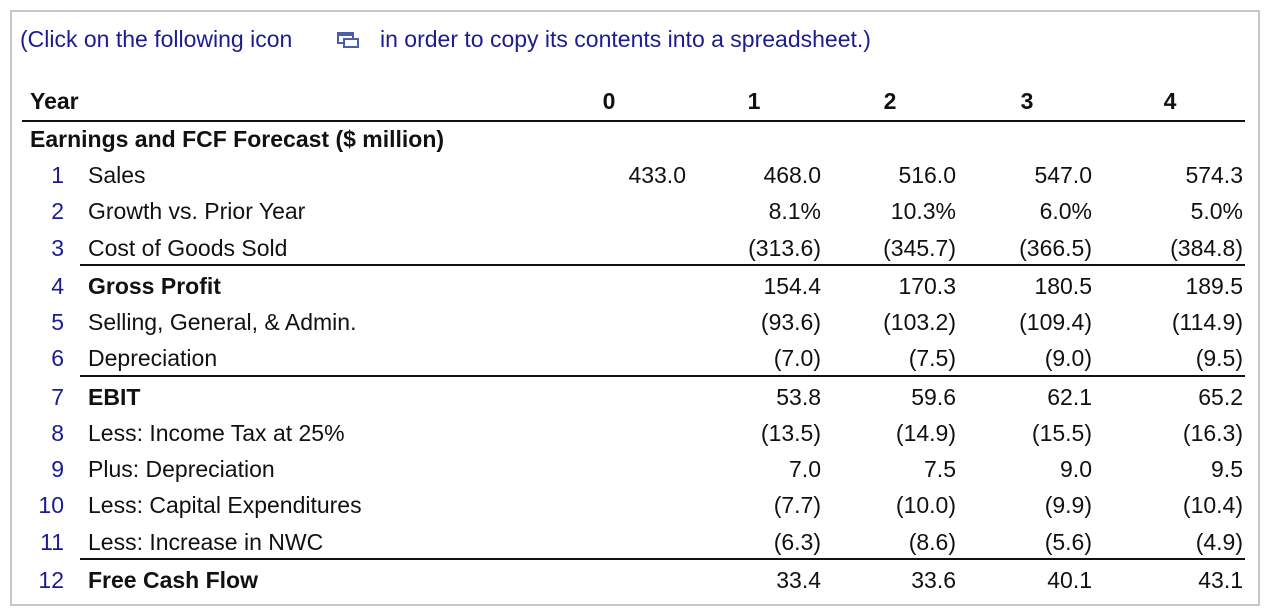 This screenshot has height=614, width=1270. Describe the element at coordinates (52, 542) in the screenshot. I see `row-number: 11` at that location.